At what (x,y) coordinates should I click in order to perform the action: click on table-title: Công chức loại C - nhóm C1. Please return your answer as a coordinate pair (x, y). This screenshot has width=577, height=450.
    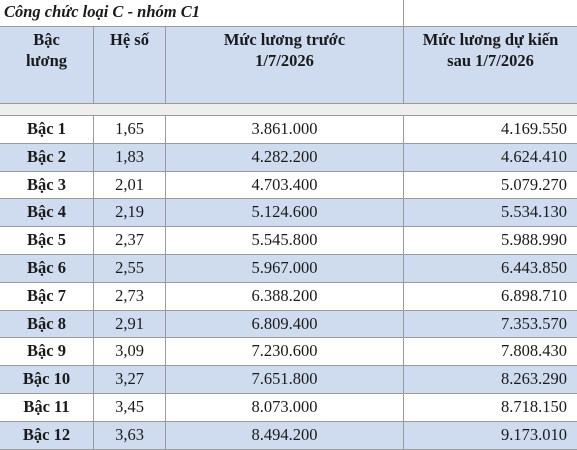
    Looking at the image, I should click on (102, 11).